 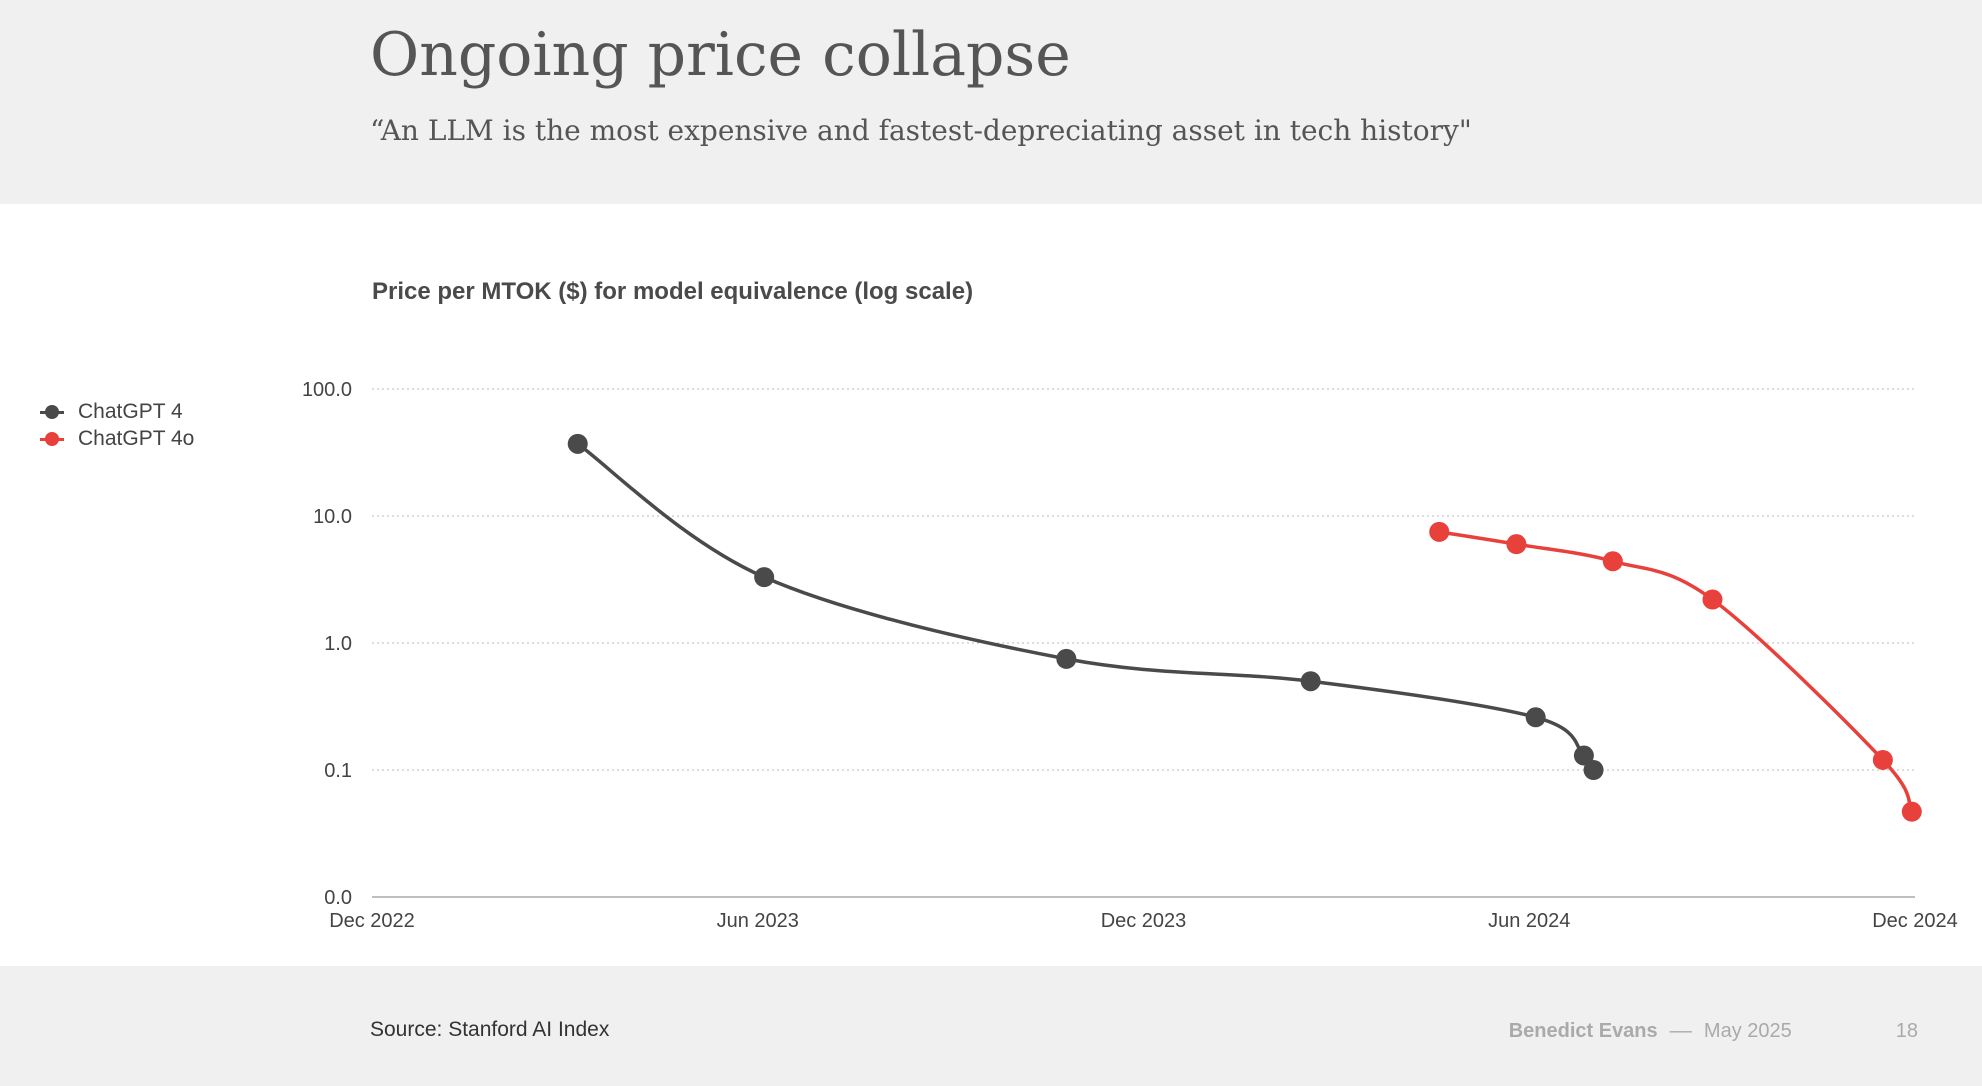 What do you see at coordinates (1747, 1031) in the screenshot?
I see `footer-date: May 2025` at bounding box center [1747, 1031].